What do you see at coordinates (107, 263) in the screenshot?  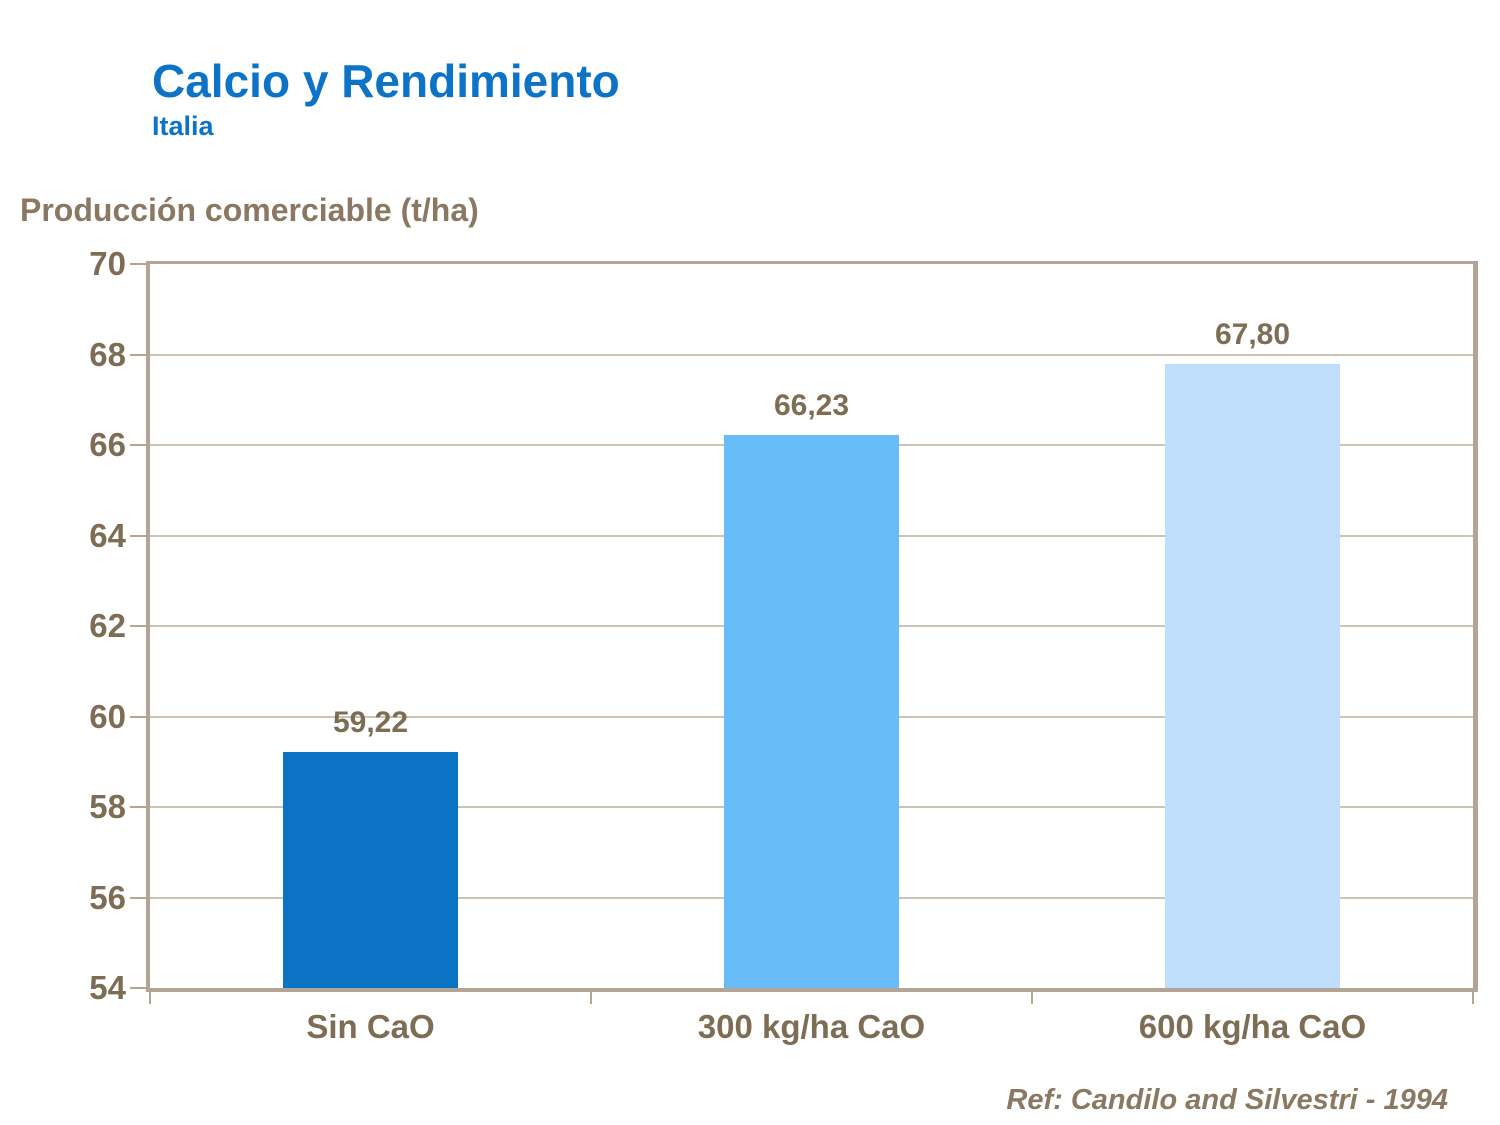 I see `y-tick-label-70: 70` at bounding box center [107, 263].